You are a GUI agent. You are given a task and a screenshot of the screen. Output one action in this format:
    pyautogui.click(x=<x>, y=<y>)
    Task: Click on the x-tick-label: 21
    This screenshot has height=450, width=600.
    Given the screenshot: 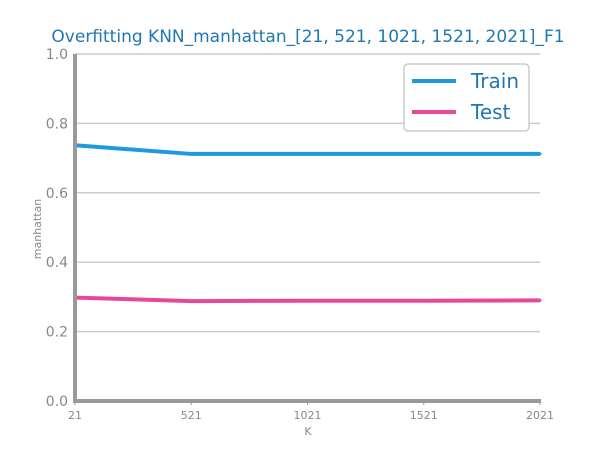 What is the action you would take?
    pyautogui.click(x=75, y=415)
    